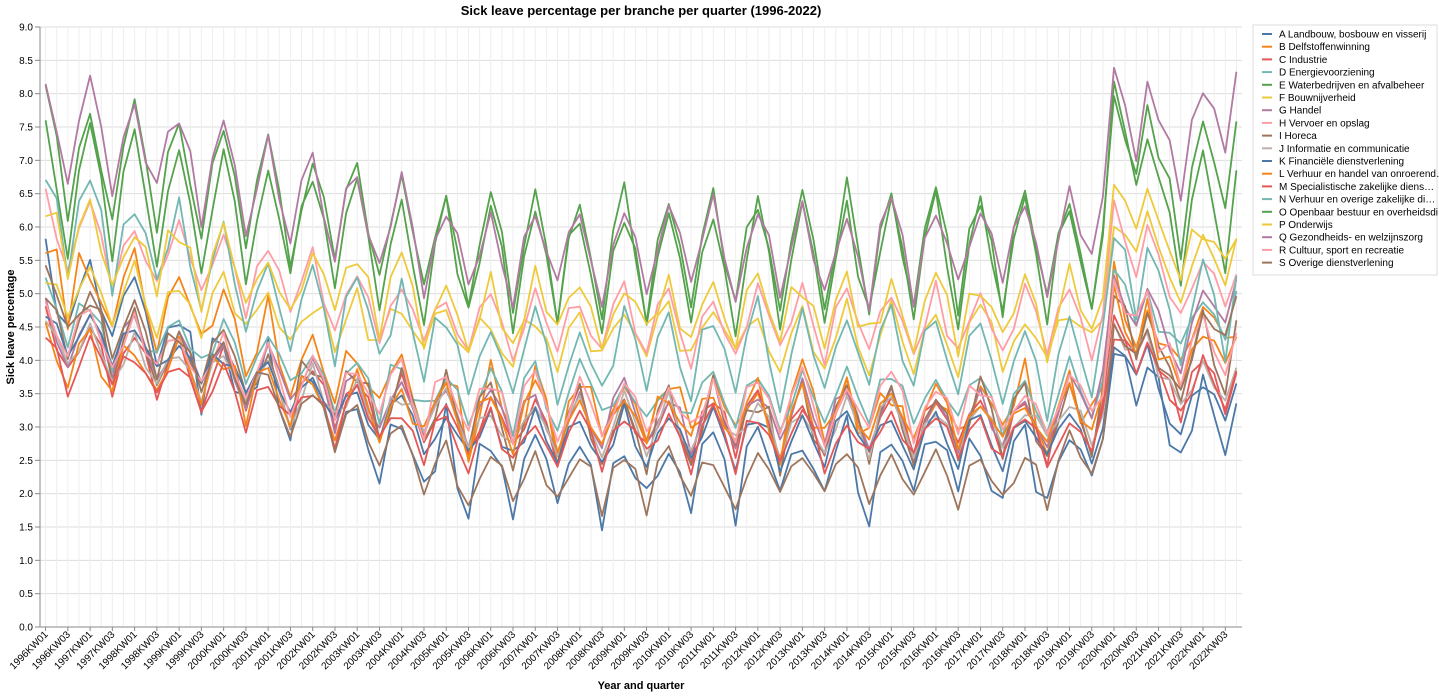 The image size is (1439, 696). I want to click on y-tick-label: 2.0, so click(26, 494).